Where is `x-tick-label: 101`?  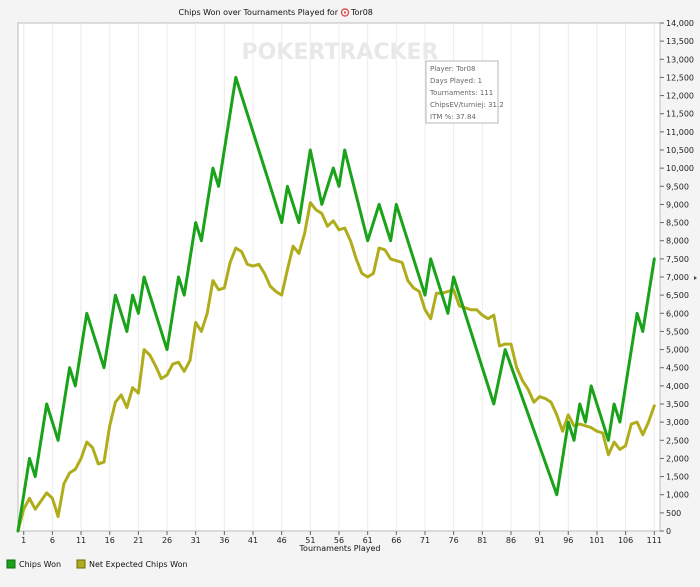 x-tick-label: 101 is located at coordinates (596, 540).